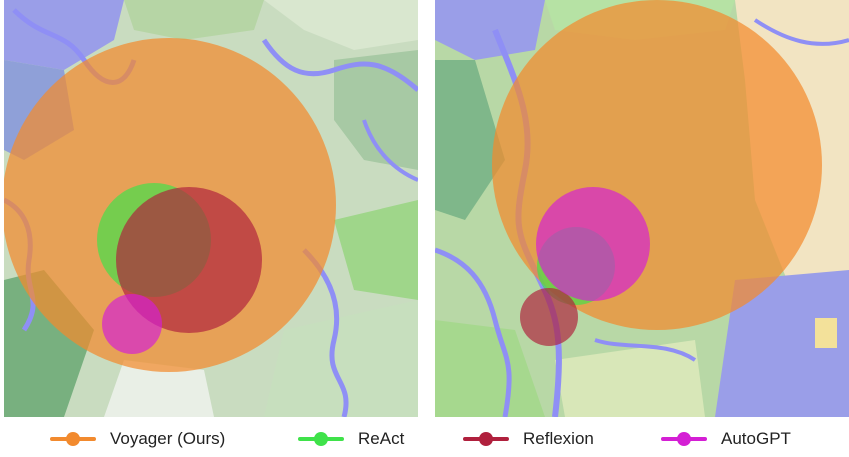 The width and height of the screenshot is (849, 457). Describe the element at coordinates (593, 244) in the screenshot. I see `bubble-autogpt-right` at that location.